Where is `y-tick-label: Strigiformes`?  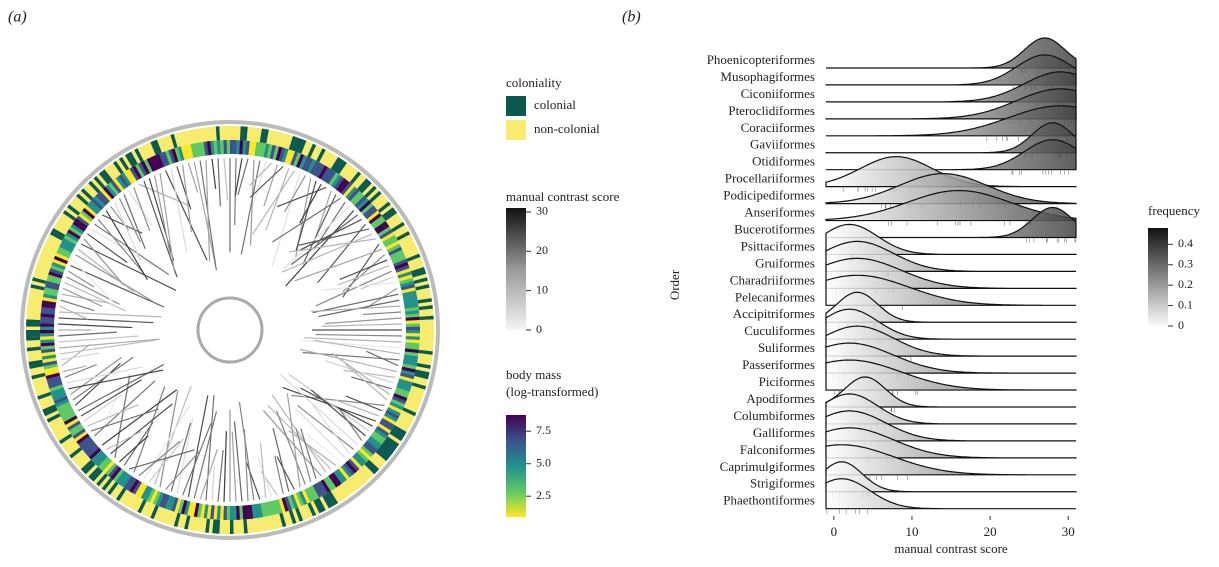
y-tick-label: Strigiformes is located at coordinates (782, 483).